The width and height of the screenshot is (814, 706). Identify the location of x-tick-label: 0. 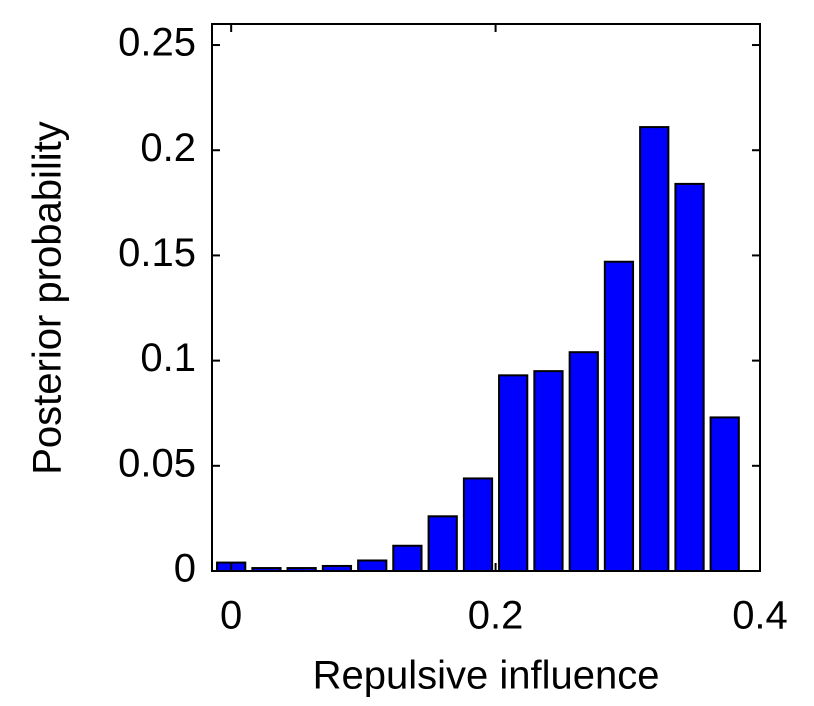
(231, 616).